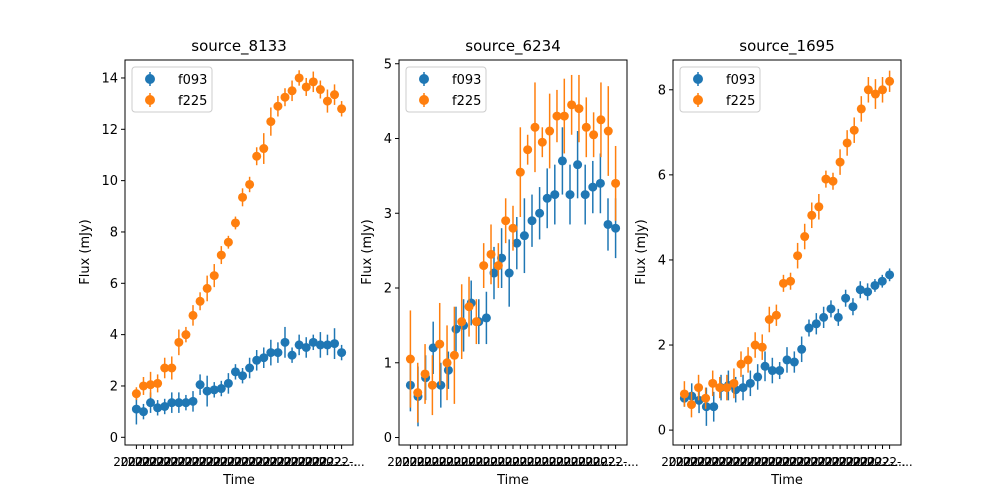 The image size is (1000, 500). I want to click on y-tick-label: 4, so click(388, 139).